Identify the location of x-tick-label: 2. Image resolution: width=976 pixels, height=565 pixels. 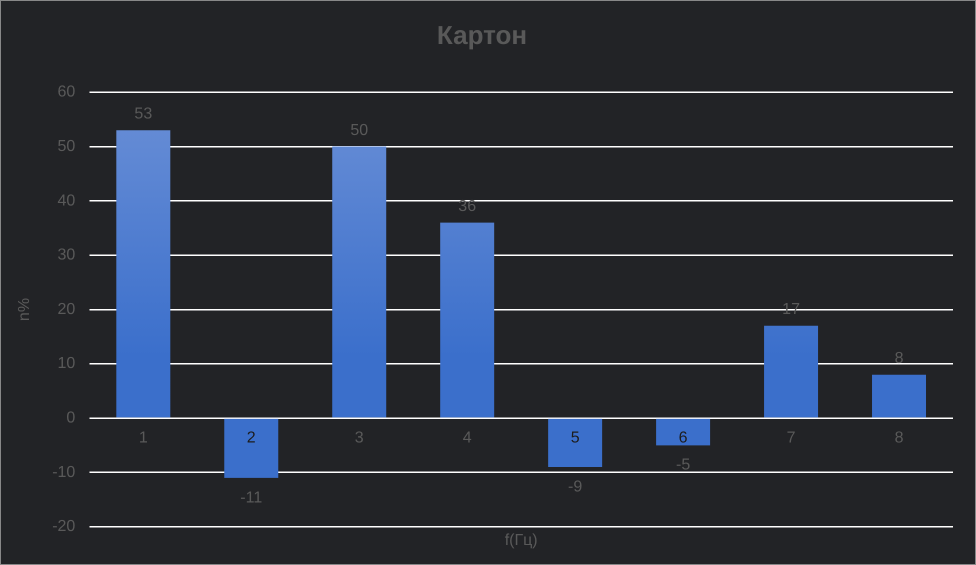
(251, 438).